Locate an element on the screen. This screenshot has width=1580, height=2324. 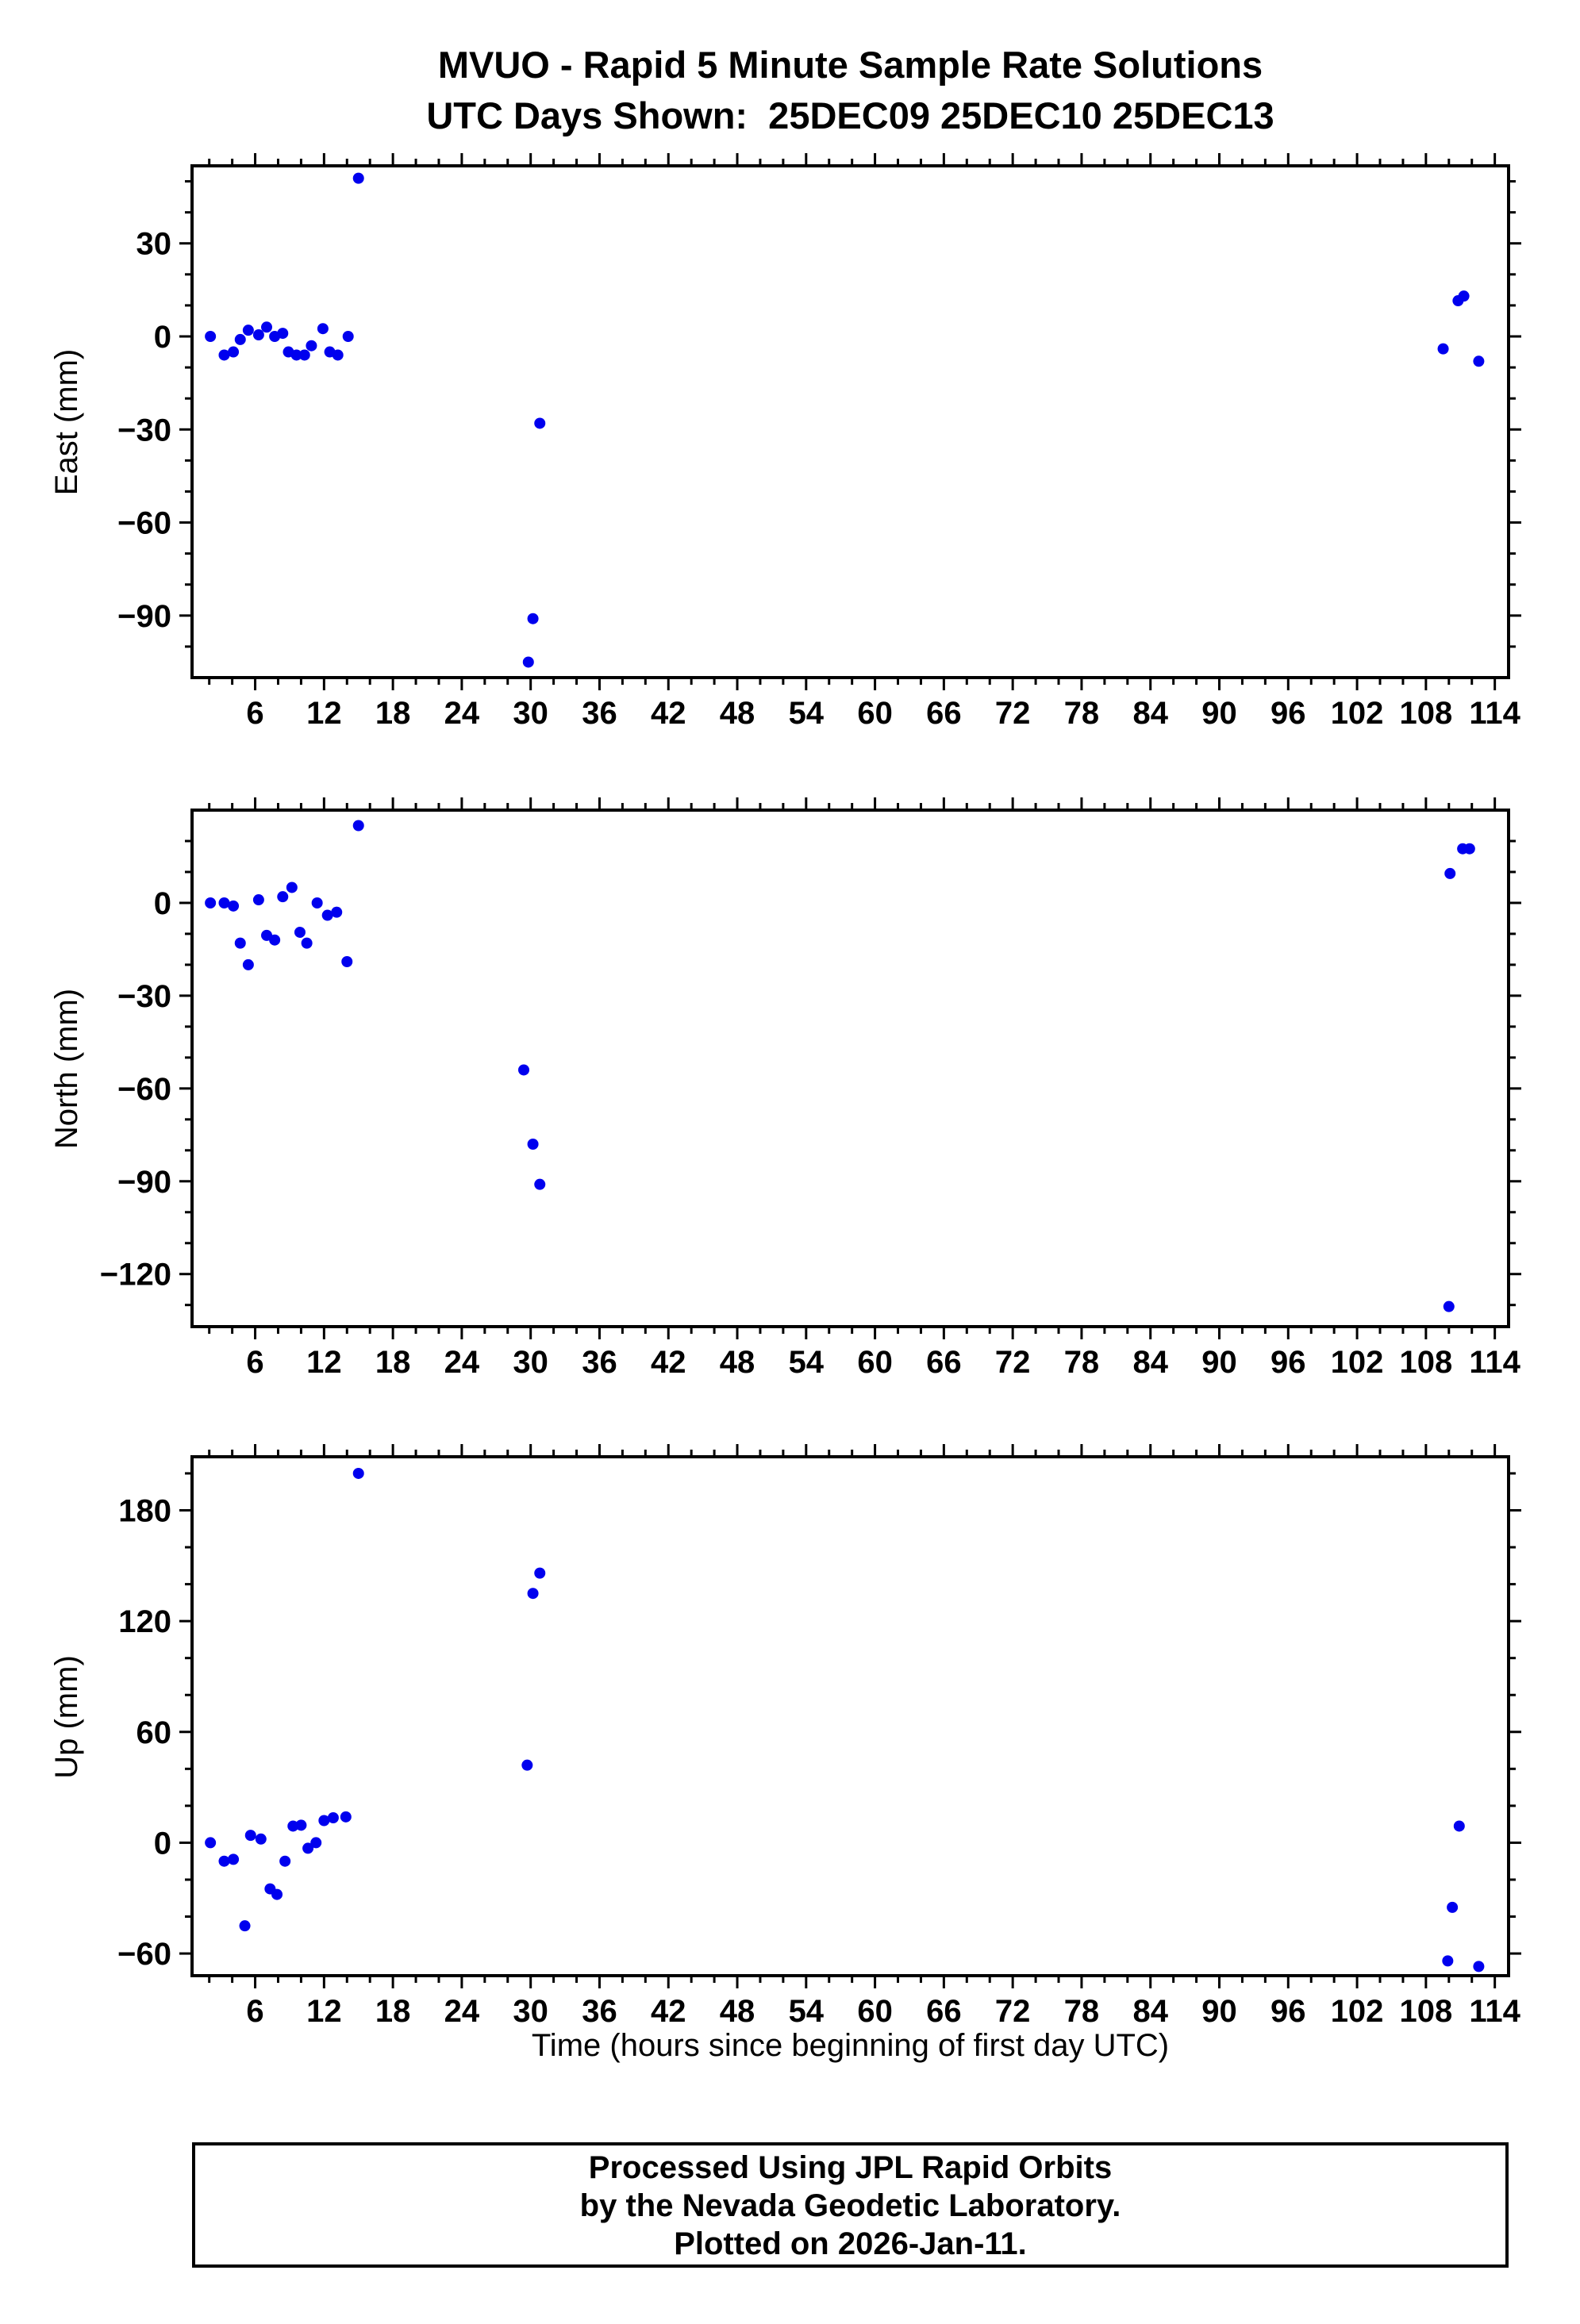
credit-line-1: Processed Using JPL Rapid Orbits is located at coordinates (850, 2167).